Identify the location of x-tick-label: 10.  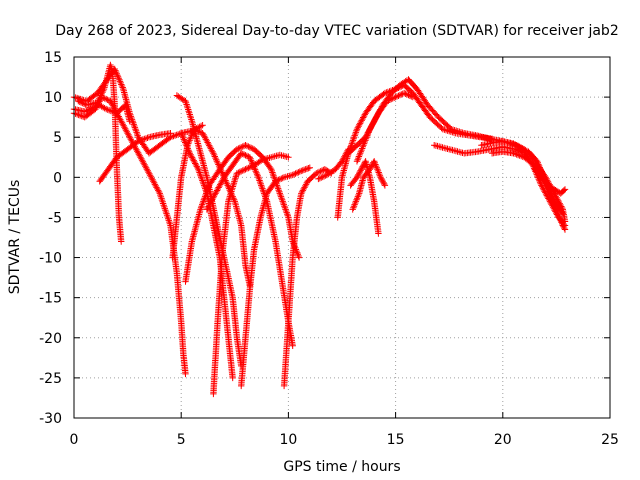
(288, 440).